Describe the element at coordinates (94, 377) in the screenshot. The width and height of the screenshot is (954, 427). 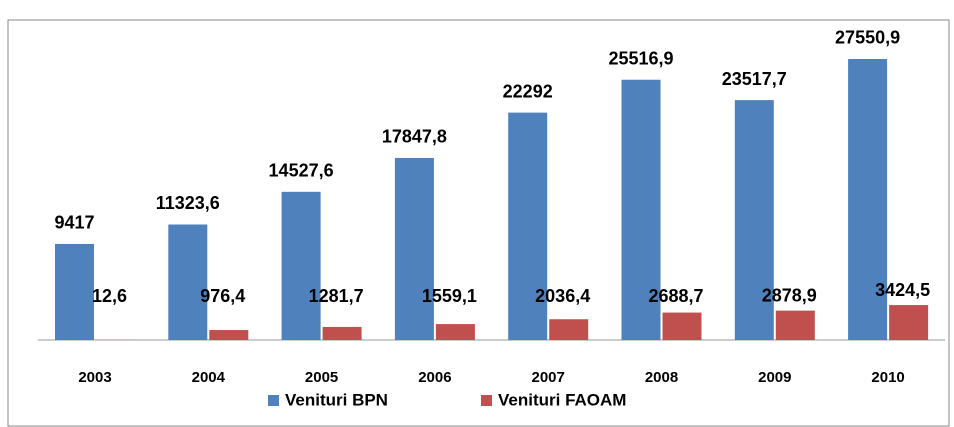
I see `x-tick-label: 2003` at that location.